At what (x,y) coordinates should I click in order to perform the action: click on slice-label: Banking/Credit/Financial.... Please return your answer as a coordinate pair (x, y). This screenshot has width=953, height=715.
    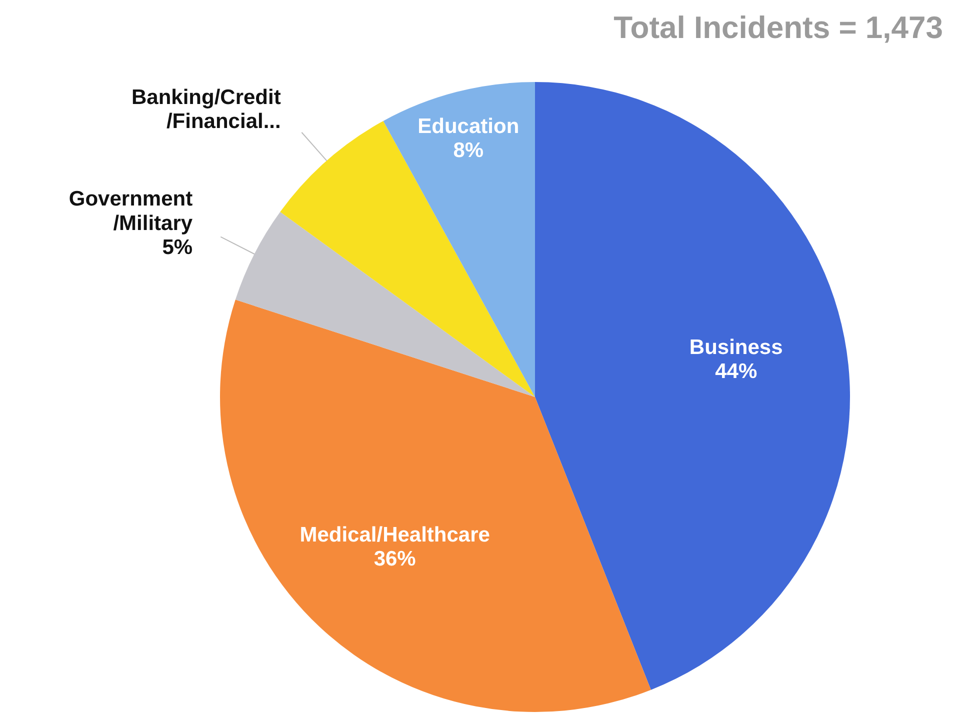
    Looking at the image, I should click on (206, 110).